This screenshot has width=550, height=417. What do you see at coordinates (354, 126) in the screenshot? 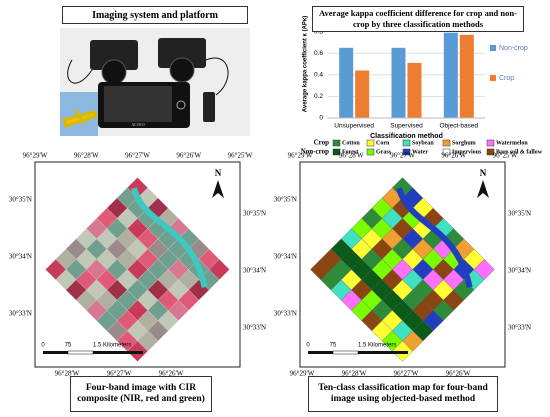
I see `x-tick-label: Unsupervised` at bounding box center [354, 126].